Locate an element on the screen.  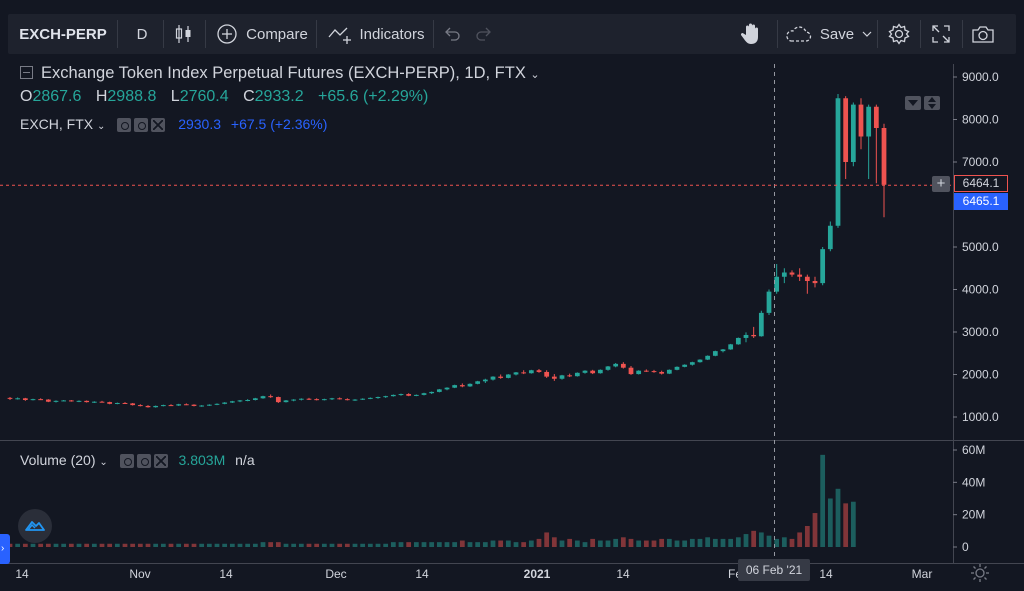
time-axis-settings-button is located at coordinates (980, 573).